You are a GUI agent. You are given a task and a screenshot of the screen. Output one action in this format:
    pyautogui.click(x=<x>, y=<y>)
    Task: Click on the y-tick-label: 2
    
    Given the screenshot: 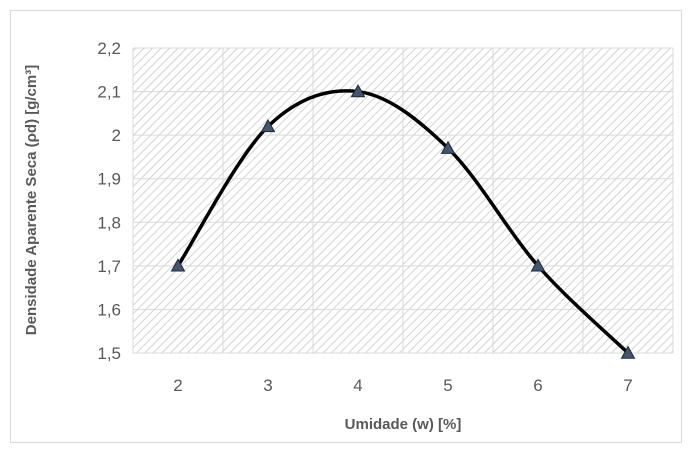 What is the action you would take?
    pyautogui.click(x=116, y=135)
    